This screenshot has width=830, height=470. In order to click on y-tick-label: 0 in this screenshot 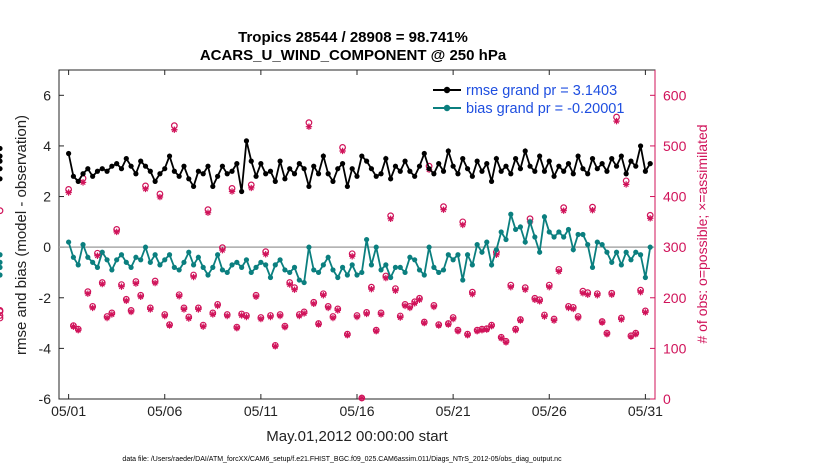, I will do `click(47, 247)`.